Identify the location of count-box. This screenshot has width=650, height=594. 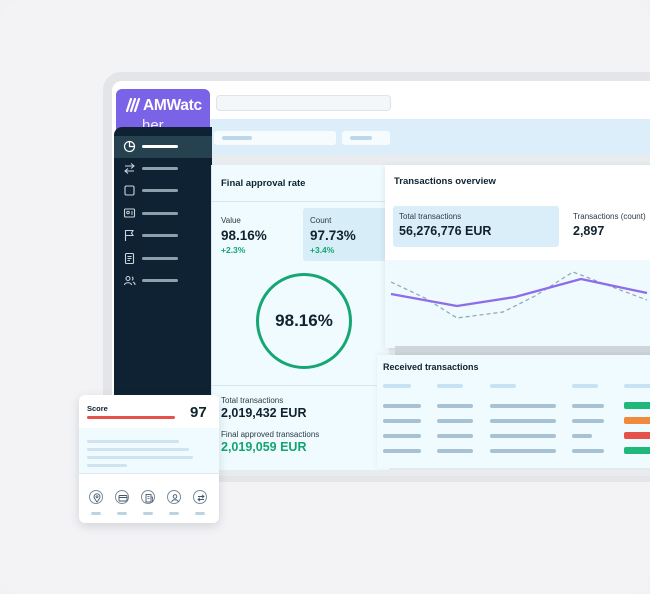
(345, 234).